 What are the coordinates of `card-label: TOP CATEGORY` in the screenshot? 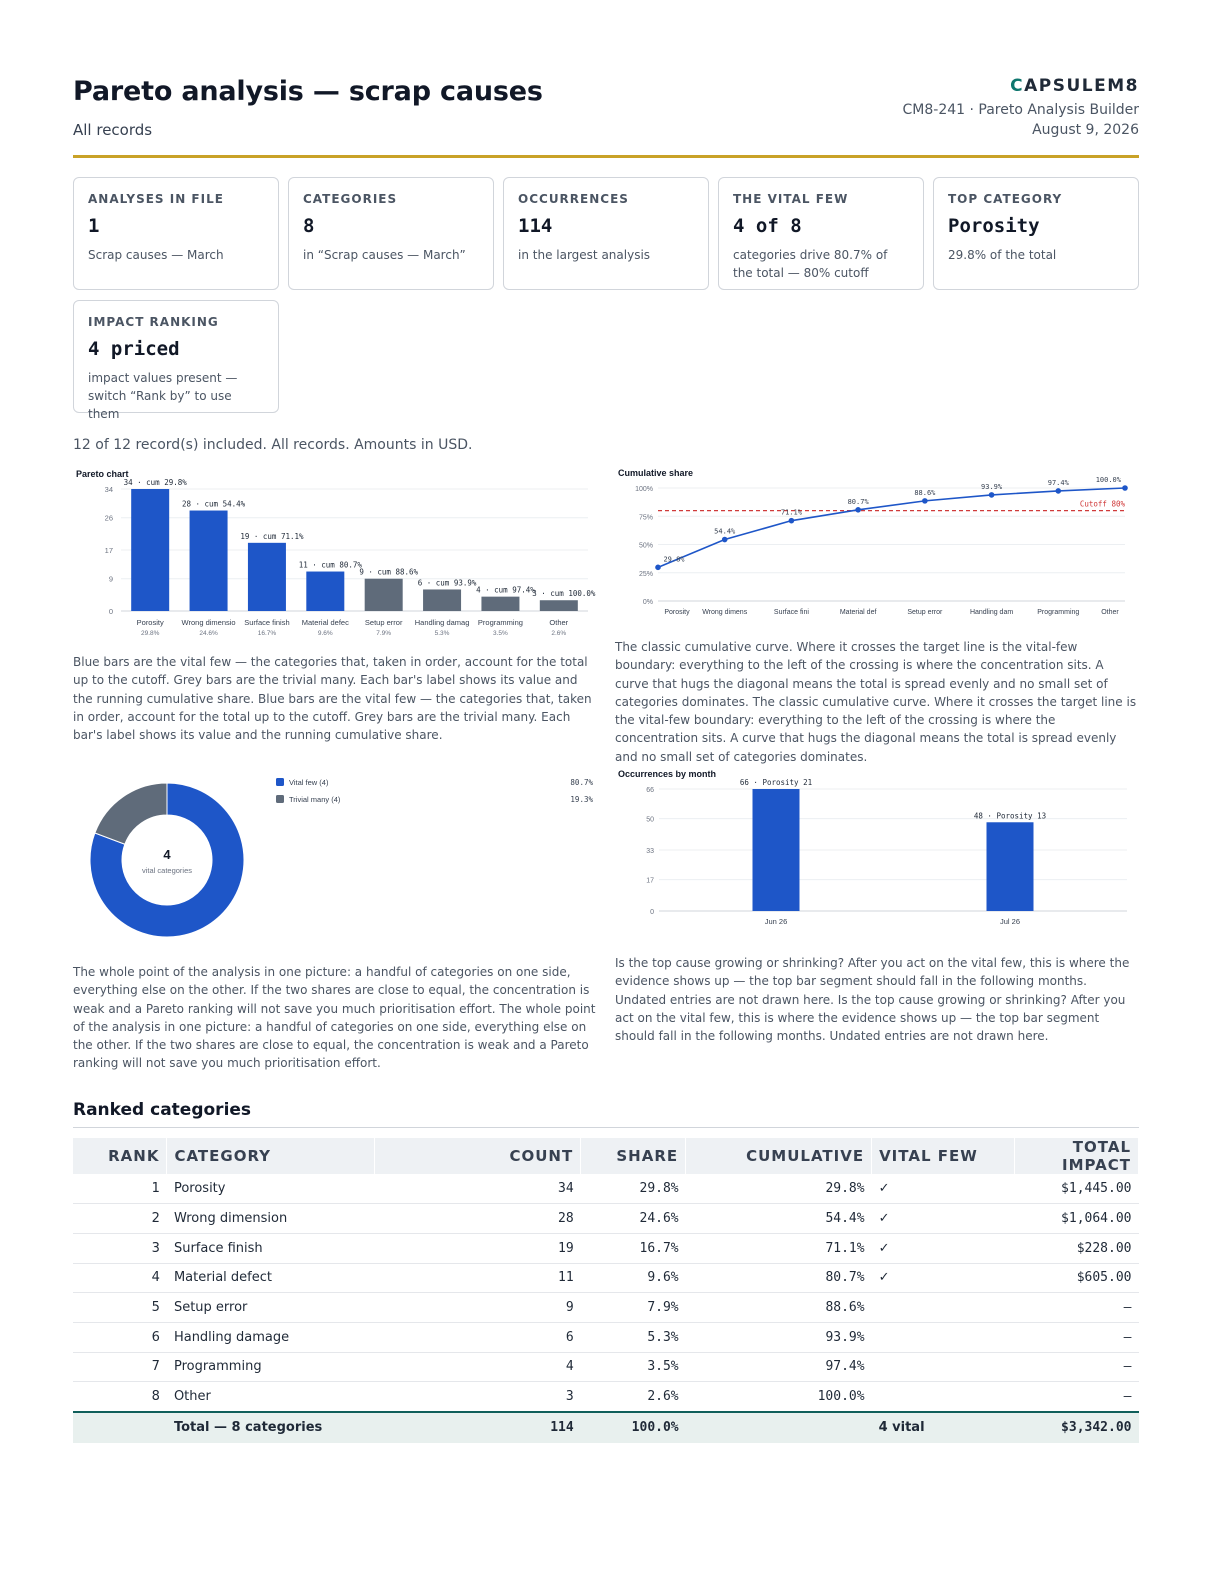 It's located at (1005, 199).